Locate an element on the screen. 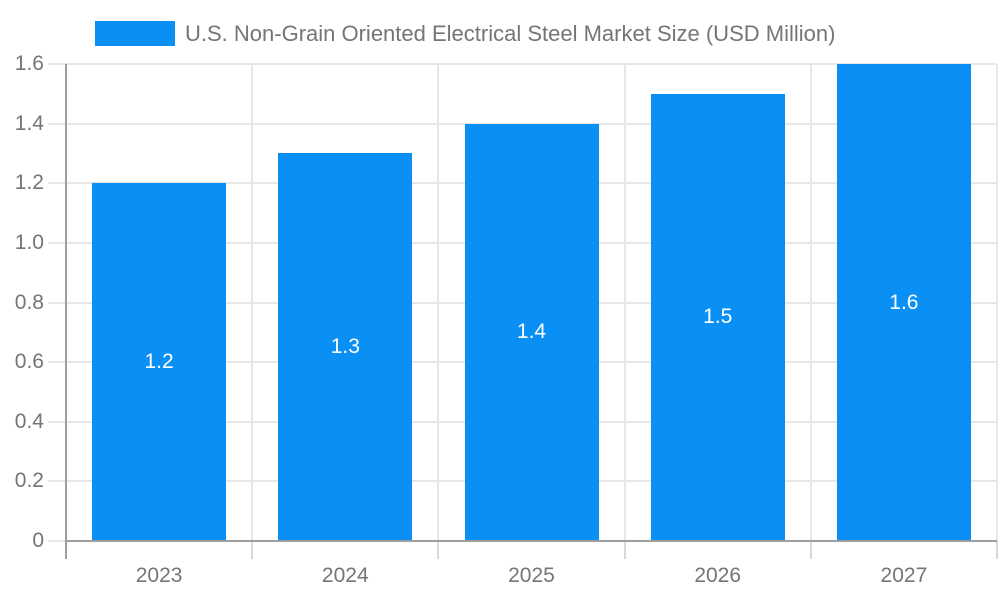 The image size is (1000, 600). y-axis-tick-label: 0 is located at coordinates (38, 540).